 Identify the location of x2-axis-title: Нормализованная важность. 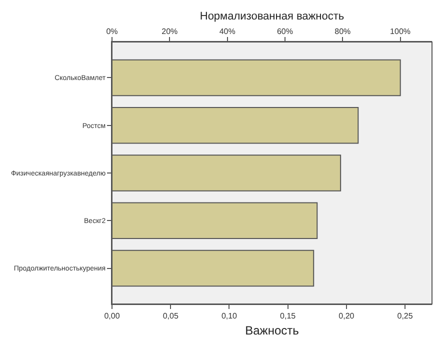
(272, 16).